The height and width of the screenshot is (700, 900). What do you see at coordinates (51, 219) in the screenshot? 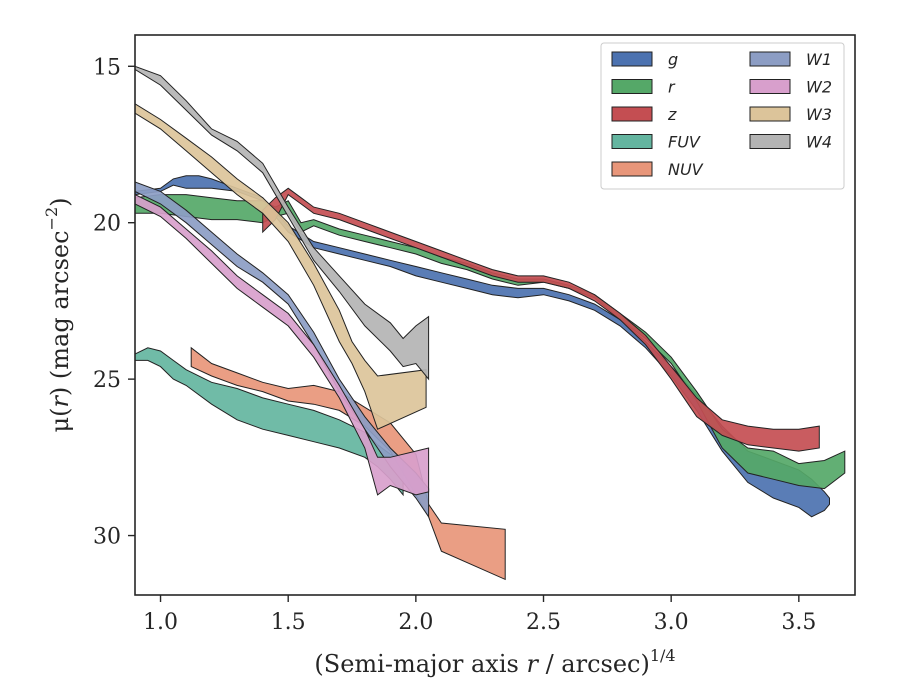
I see `y-axis-label-sup: −2` at bounding box center [51, 219].